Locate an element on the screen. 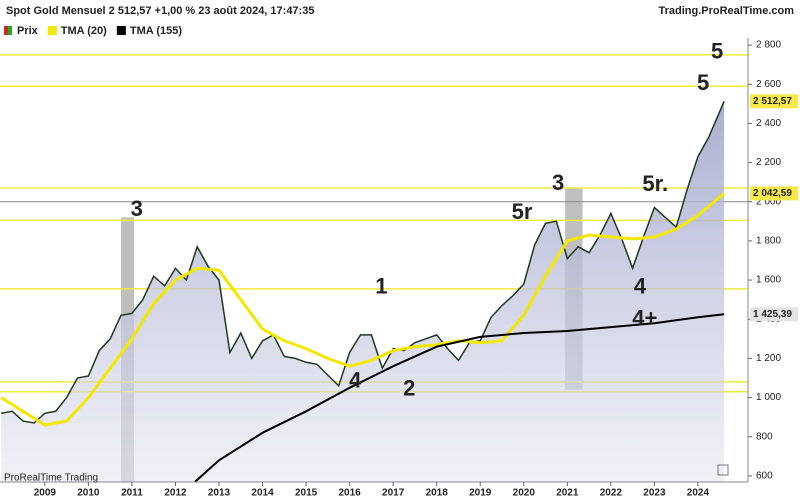  x-tick-label: 2020 is located at coordinates (524, 493).